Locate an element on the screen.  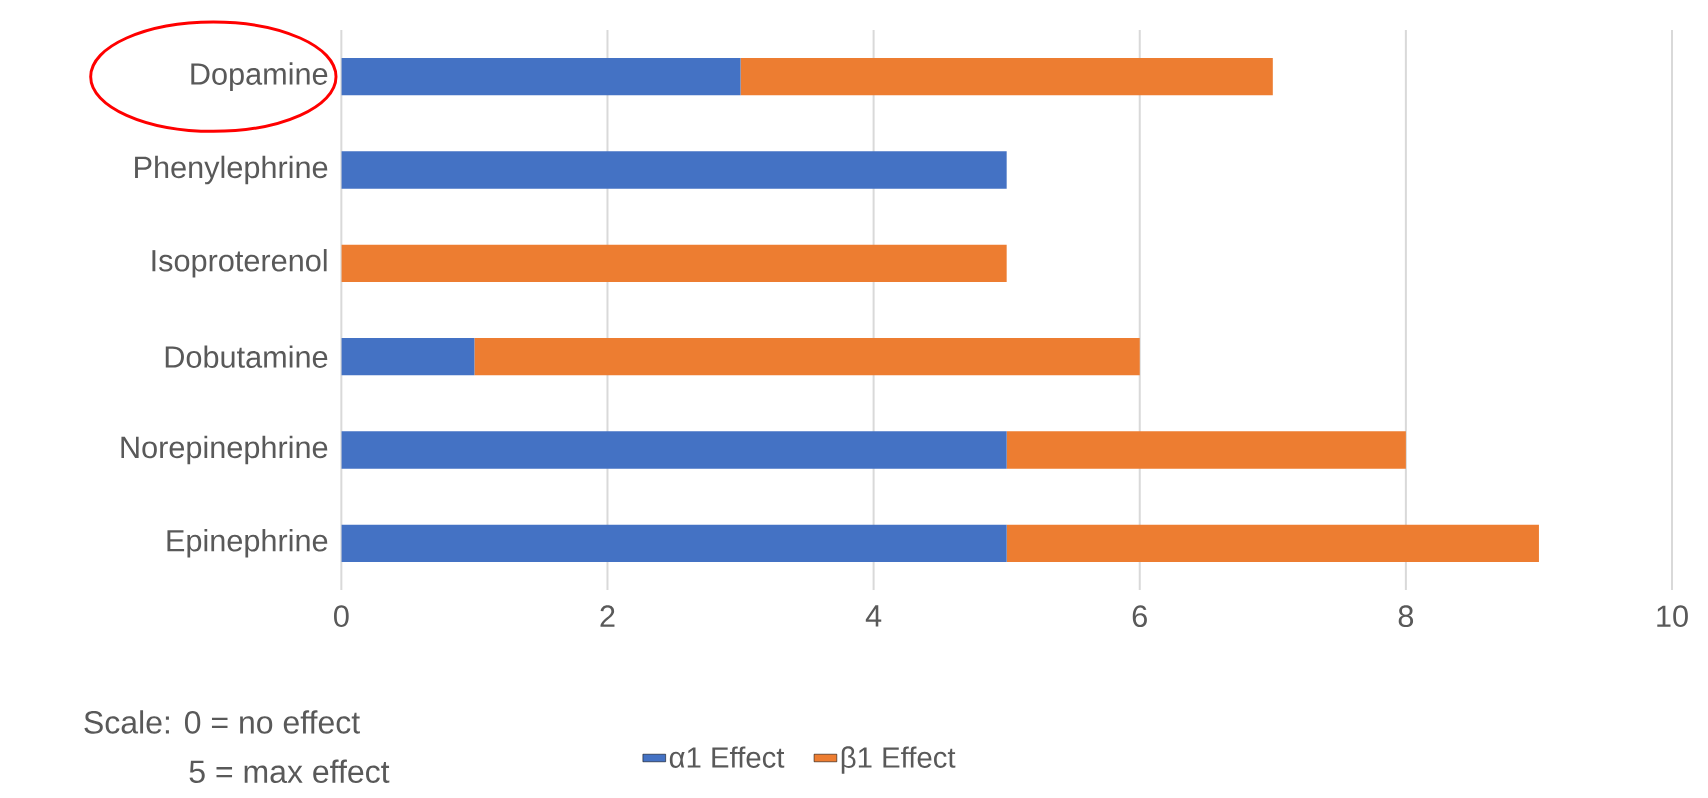
y-tick-label: Norepinephrine is located at coordinates (224, 450).